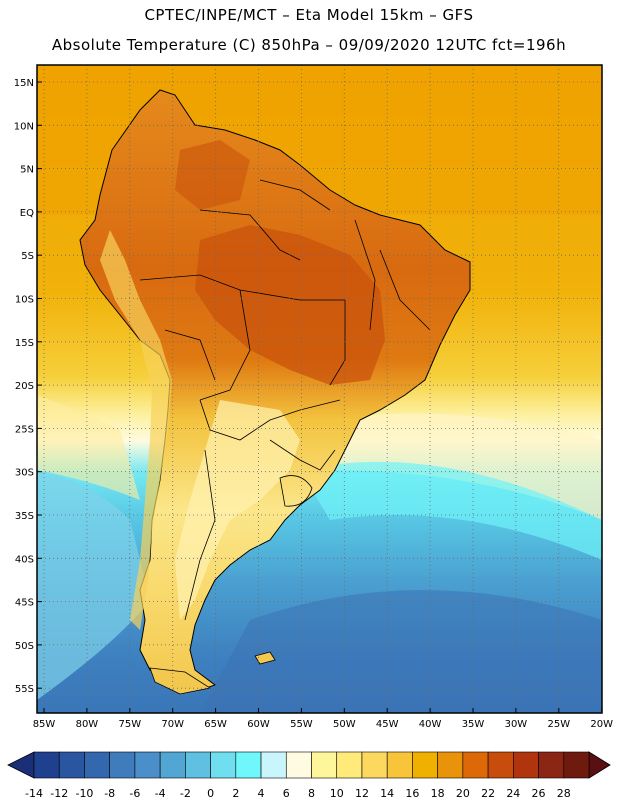 The height and width of the screenshot is (800, 618). What do you see at coordinates (134, 793) in the screenshot?
I see `colorbar-label: -6` at bounding box center [134, 793].